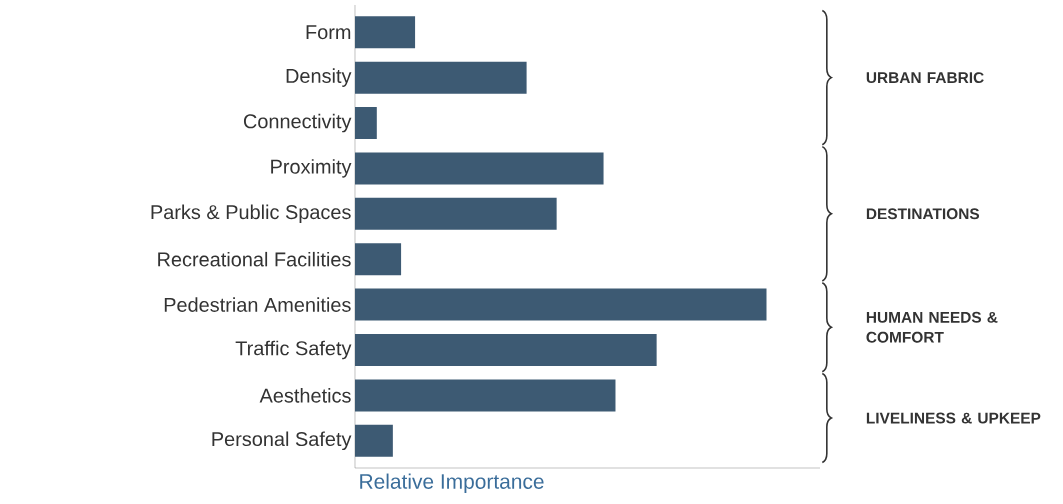  What do you see at coordinates (282, 441) in the screenshot?
I see `y-tick-label: Personal Safety` at bounding box center [282, 441].